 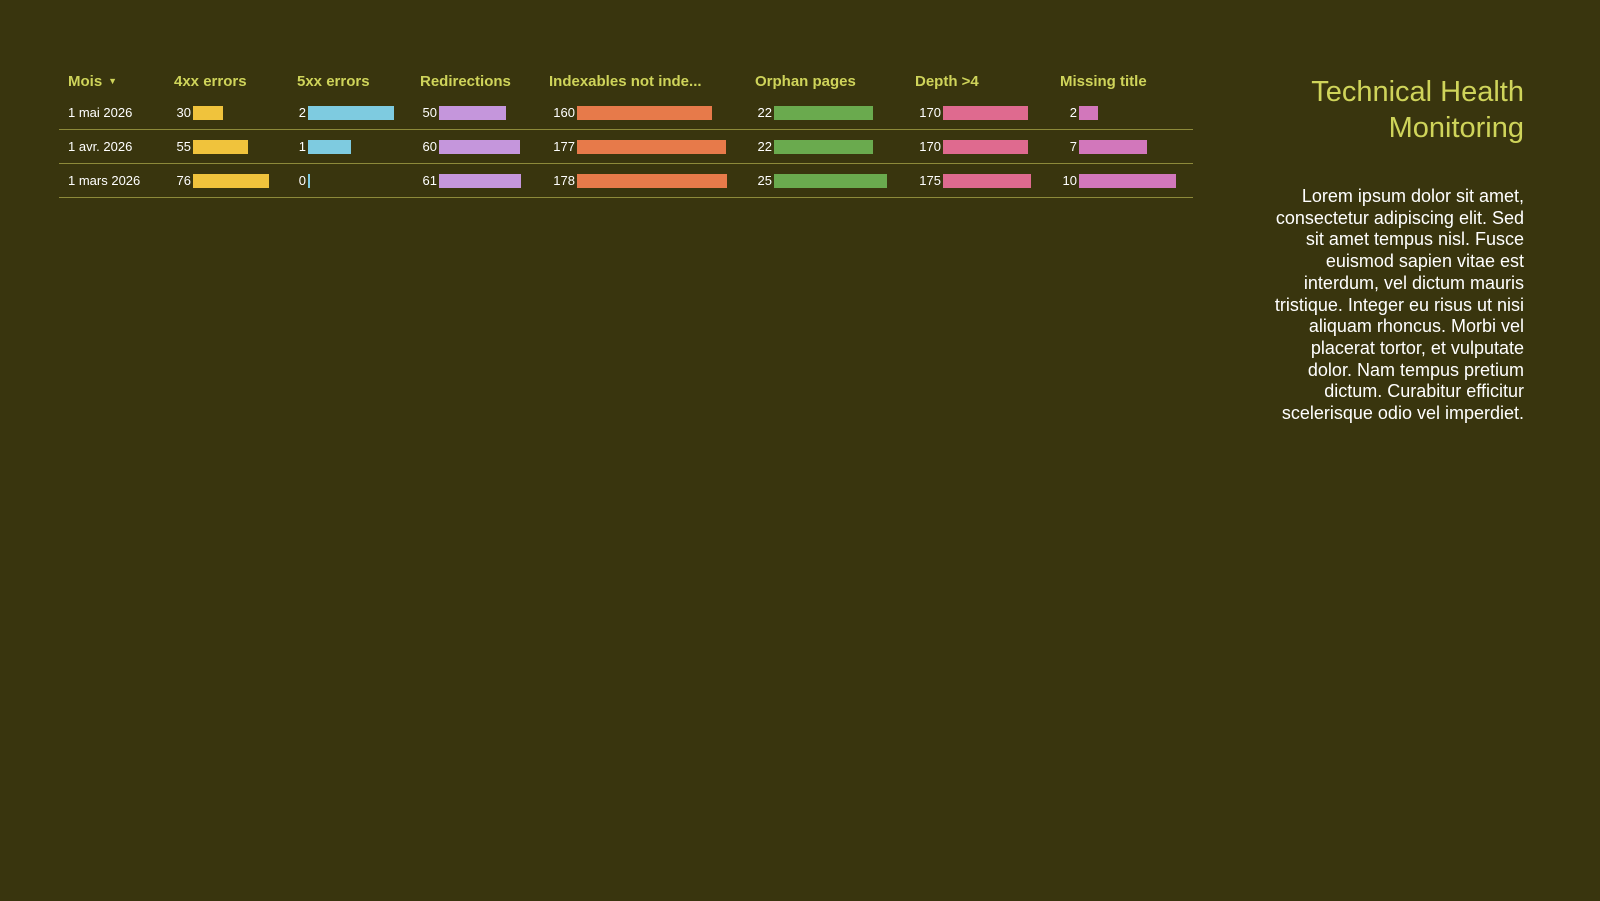 I want to click on metric-cell: 25, so click(x=826, y=180).